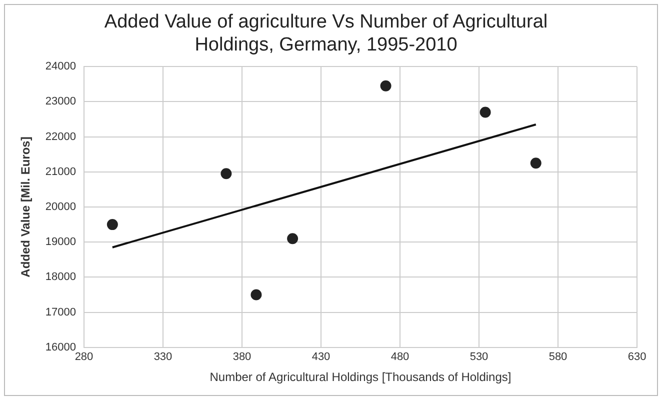 The image size is (662, 400). I want to click on y-tick-label: 24000, so click(60, 66).